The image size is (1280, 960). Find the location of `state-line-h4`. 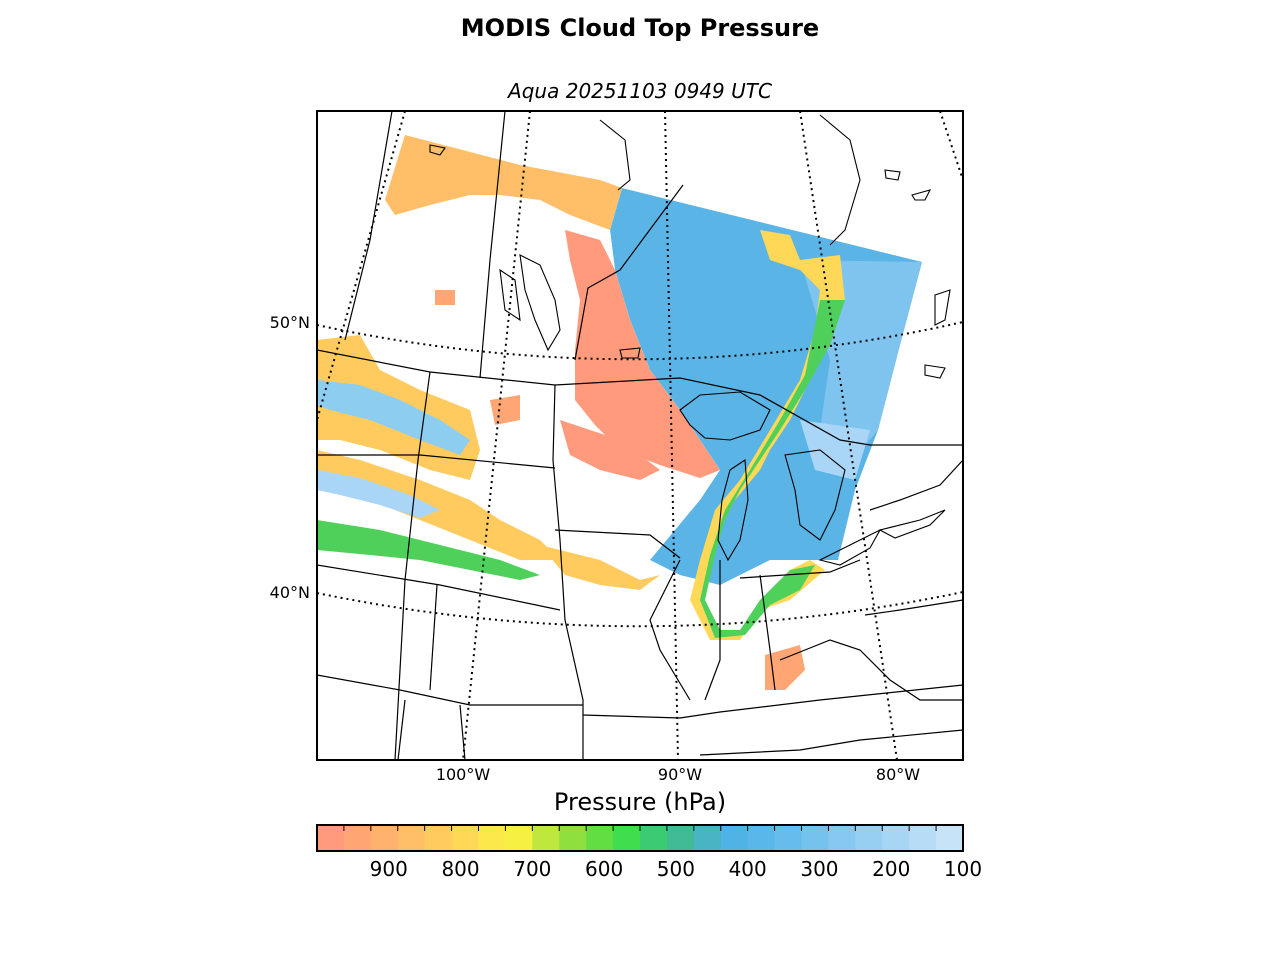

state-line-h4 is located at coordinates (772, 701).